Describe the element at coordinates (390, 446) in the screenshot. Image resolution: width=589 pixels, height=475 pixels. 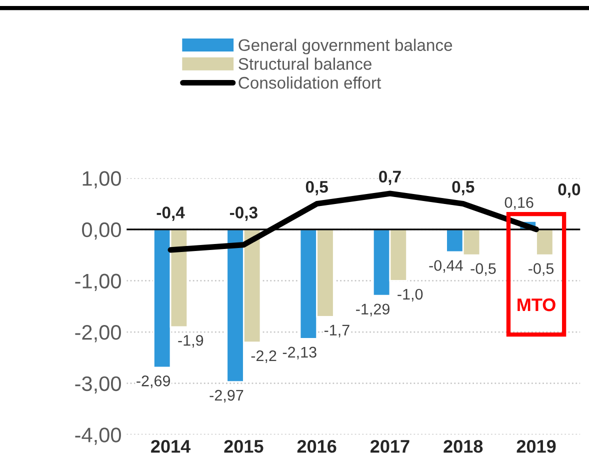
I see `x-tick-label: 2017` at that location.